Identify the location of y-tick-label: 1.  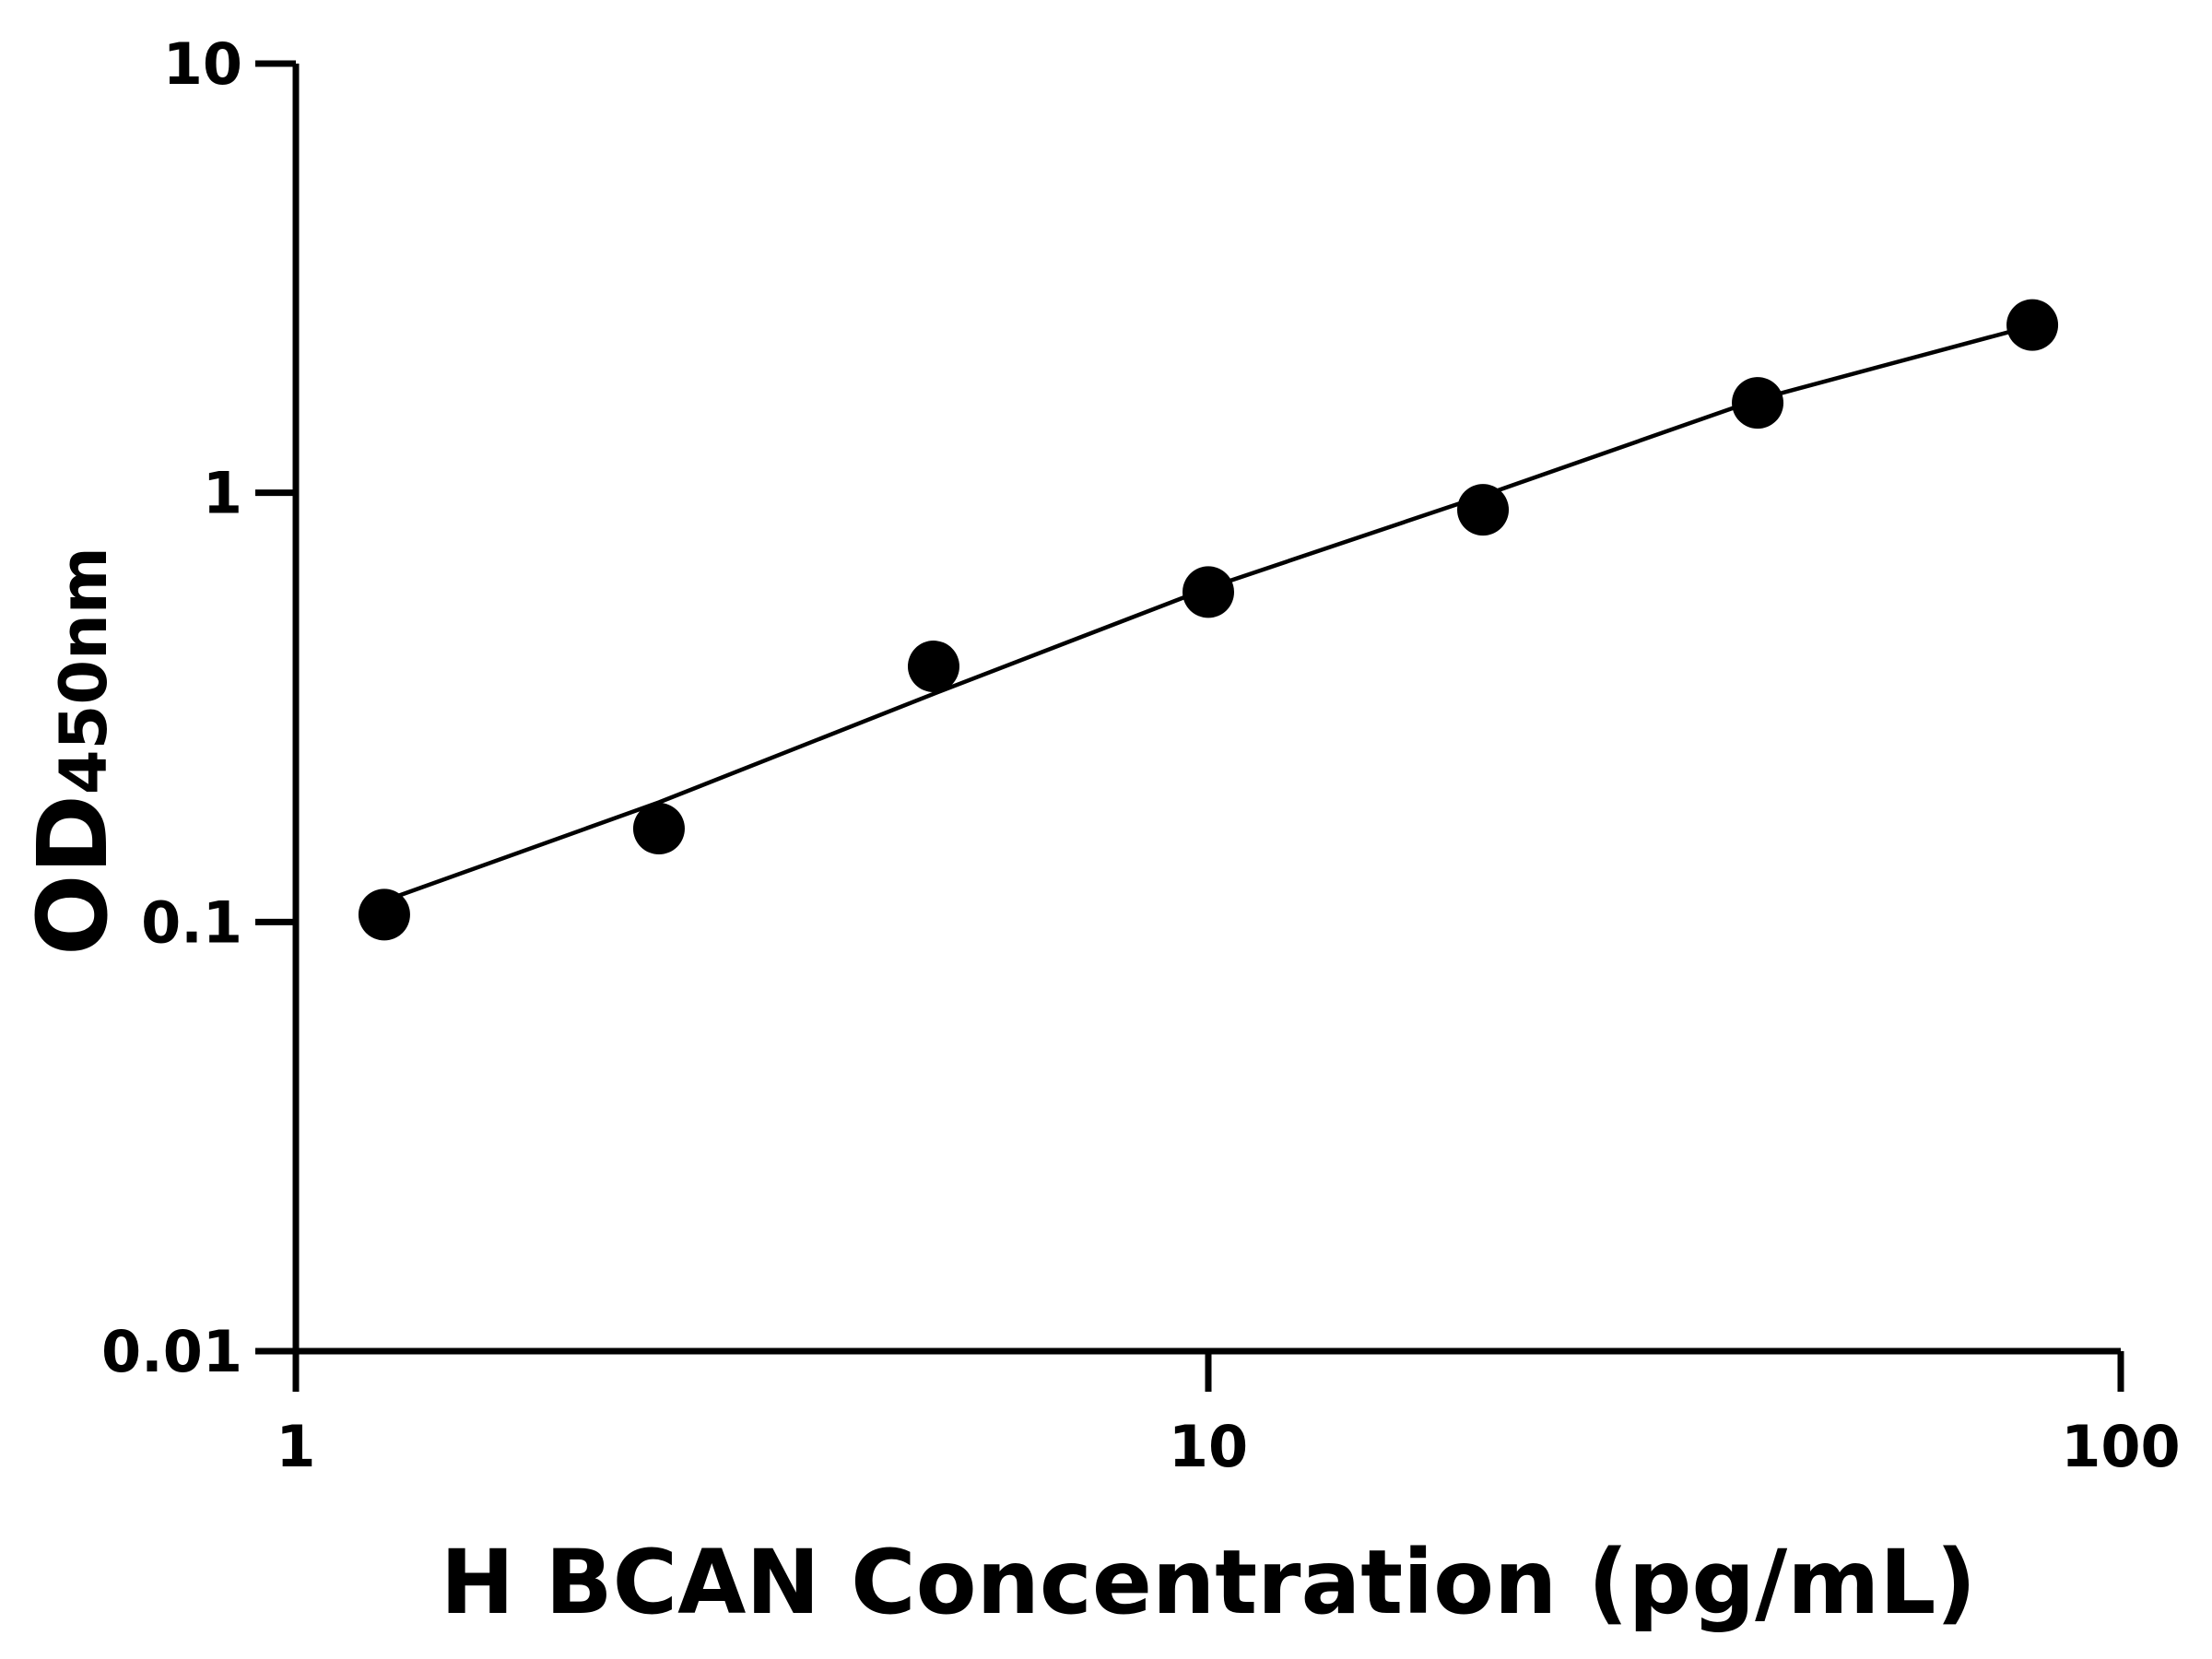
(222, 493).